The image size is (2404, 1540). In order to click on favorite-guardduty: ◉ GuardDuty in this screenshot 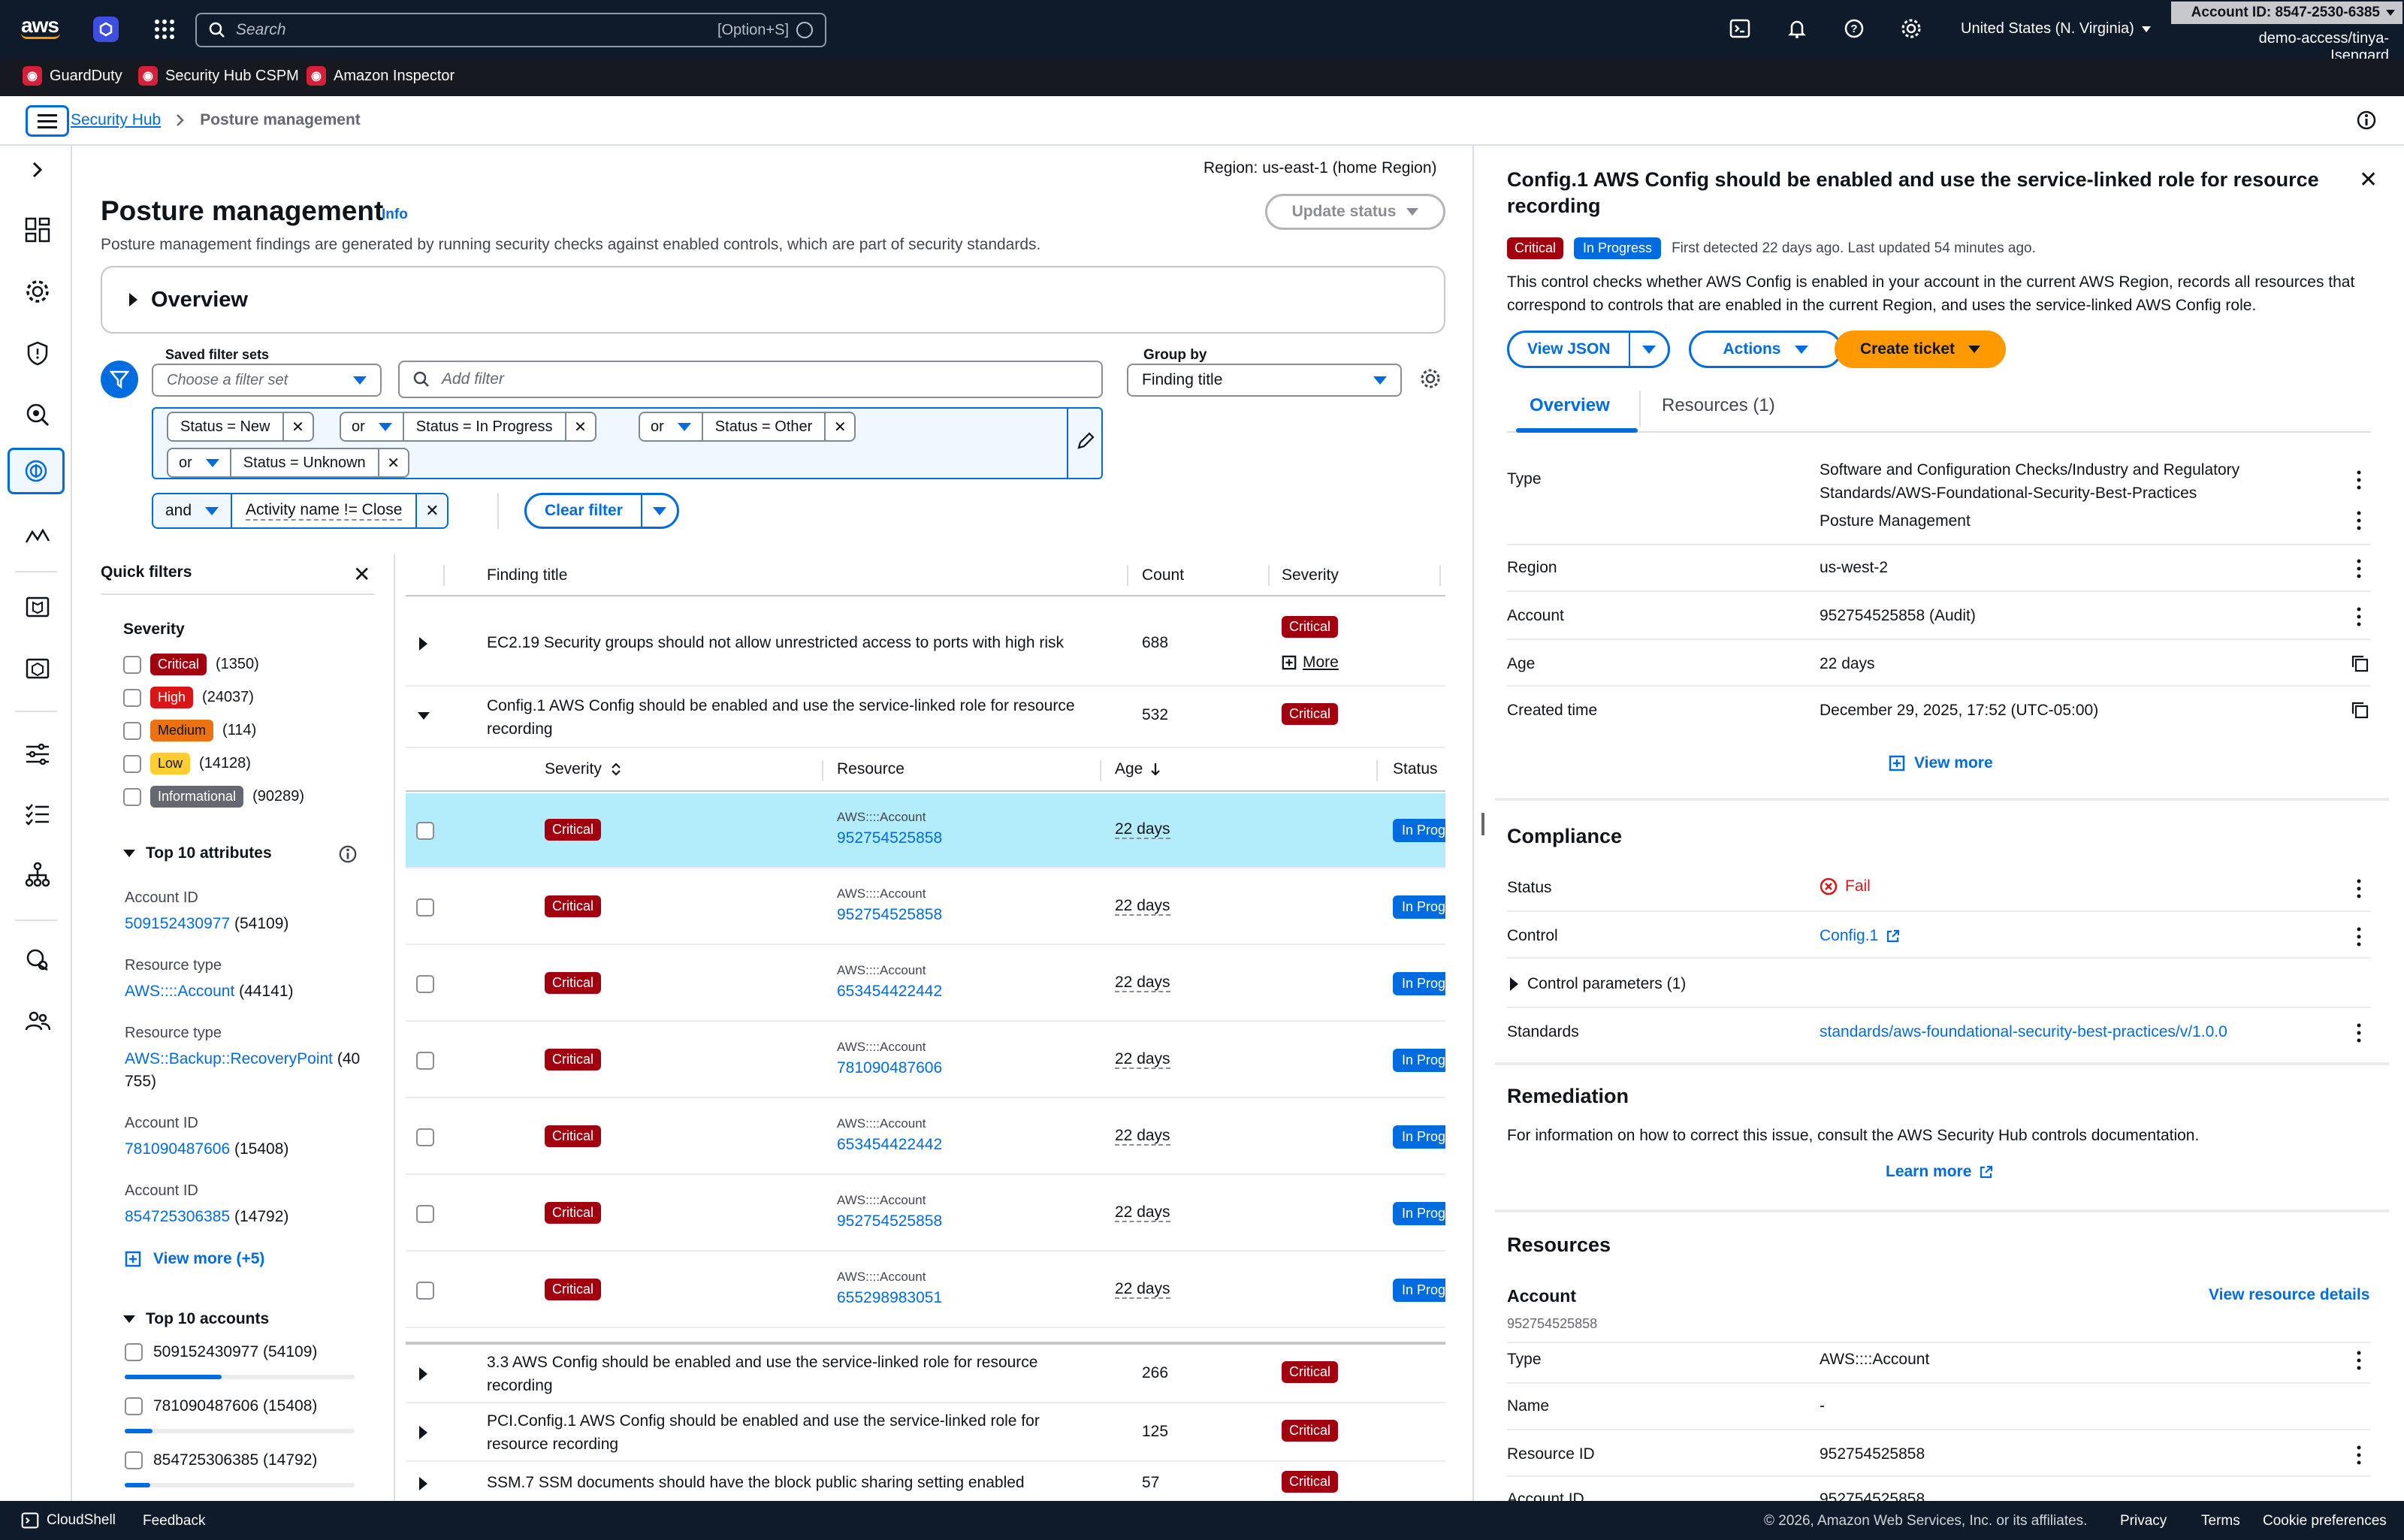, I will do `click(72, 76)`.